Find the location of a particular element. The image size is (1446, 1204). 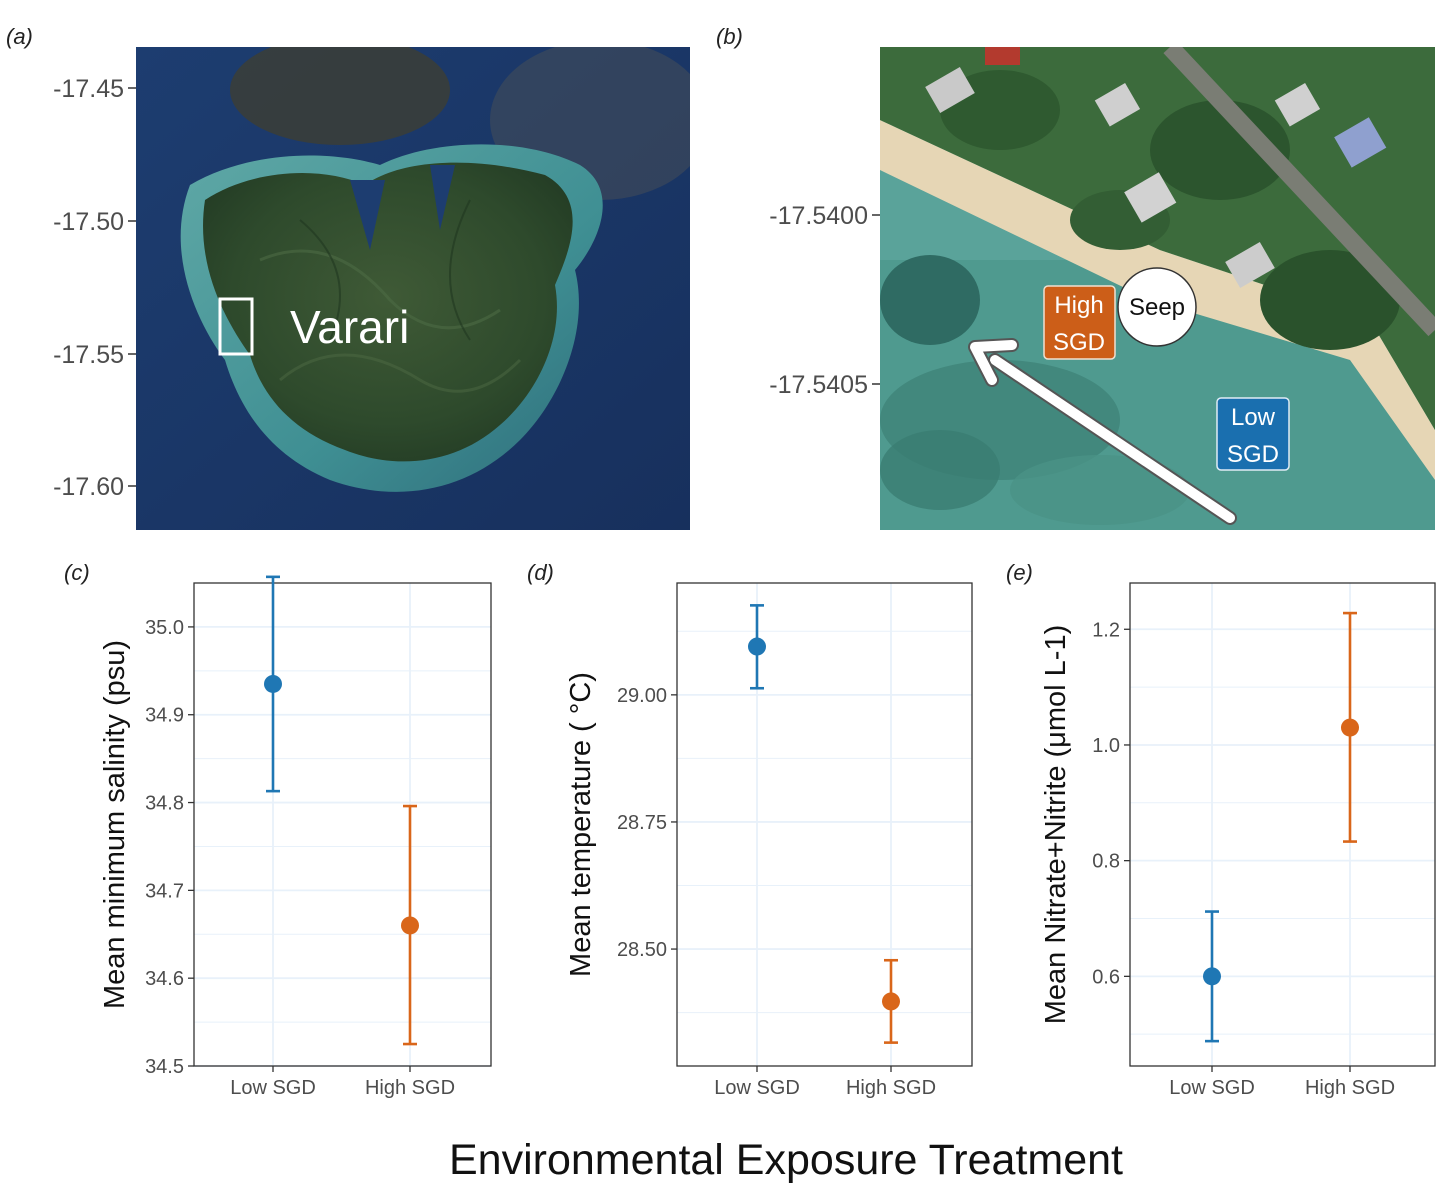

low-sgd-line1: Low is located at coordinates (1253, 417).